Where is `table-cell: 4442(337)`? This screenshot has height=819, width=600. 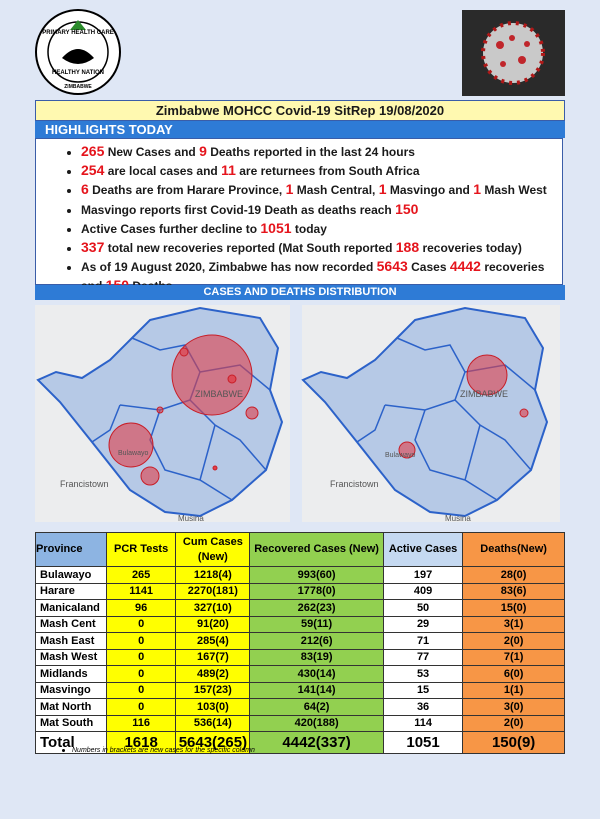
table-cell: 4442(337) is located at coordinates (316, 742).